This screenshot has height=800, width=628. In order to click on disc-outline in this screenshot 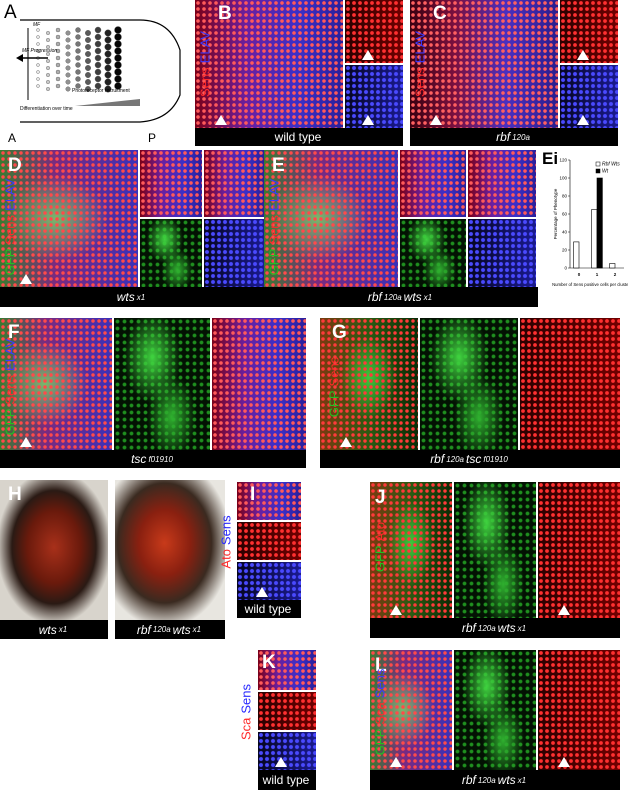, I will do `click(100, 71)`.